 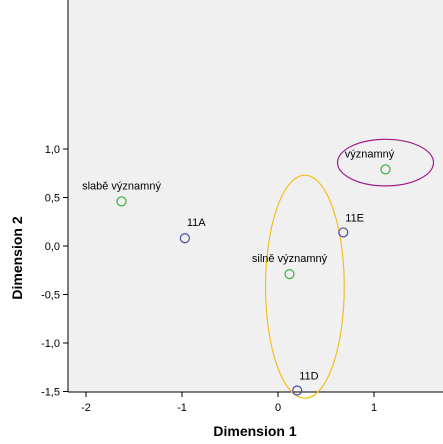 What do you see at coordinates (50, 393) in the screenshot?
I see `y-tick-label: -1,5` at bounding box center [50, 393].